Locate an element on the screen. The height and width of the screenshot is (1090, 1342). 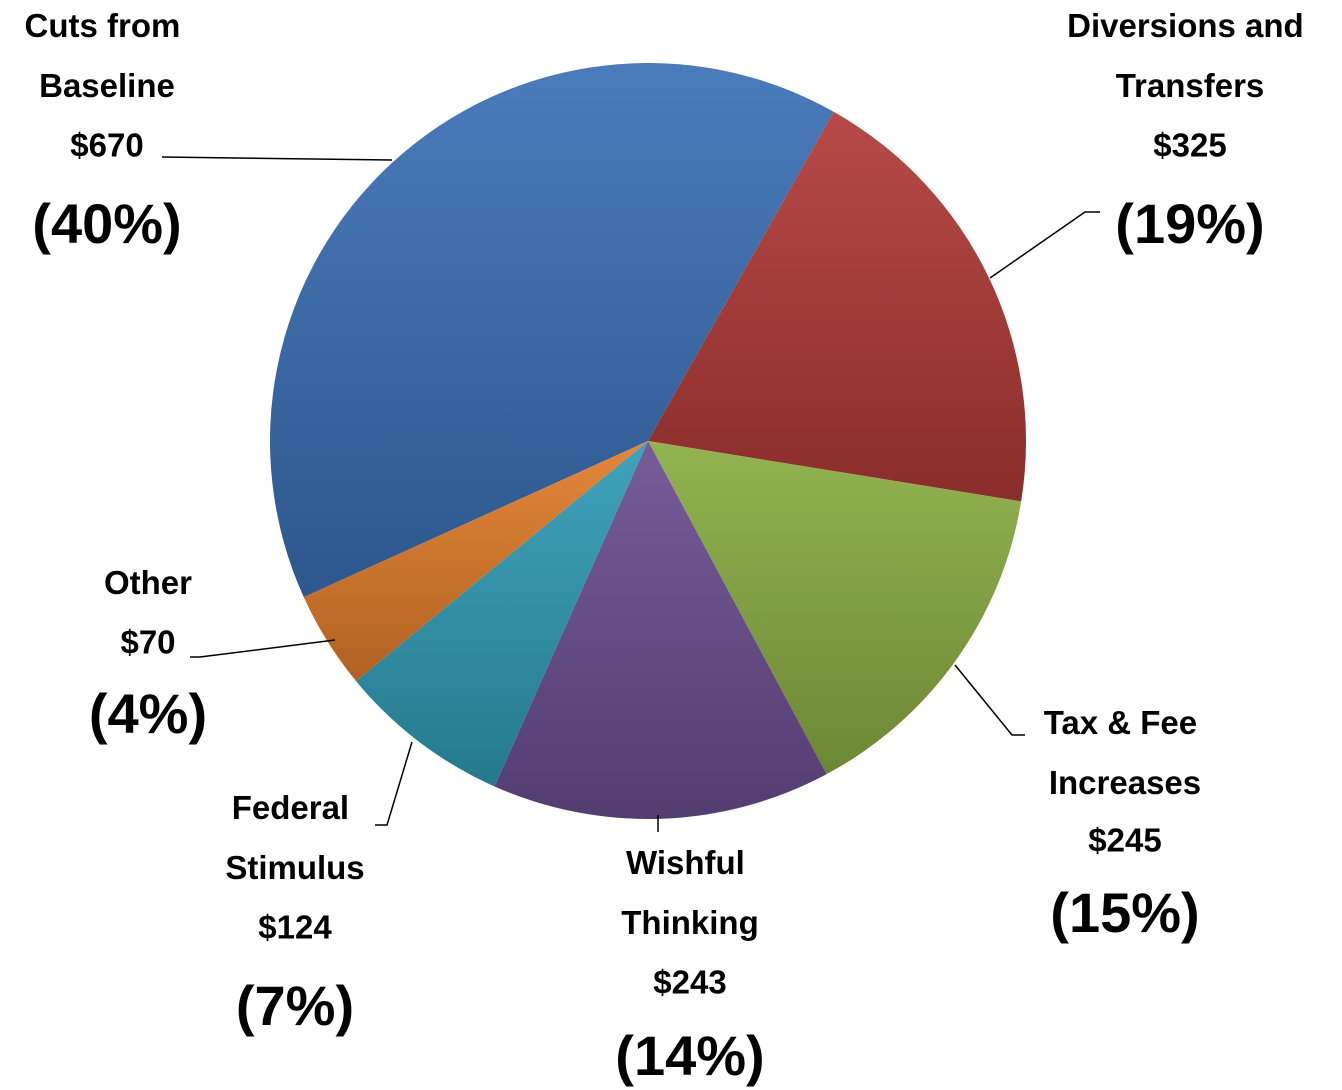
slice-percent: (4%) is located at coordinates (148, 713).